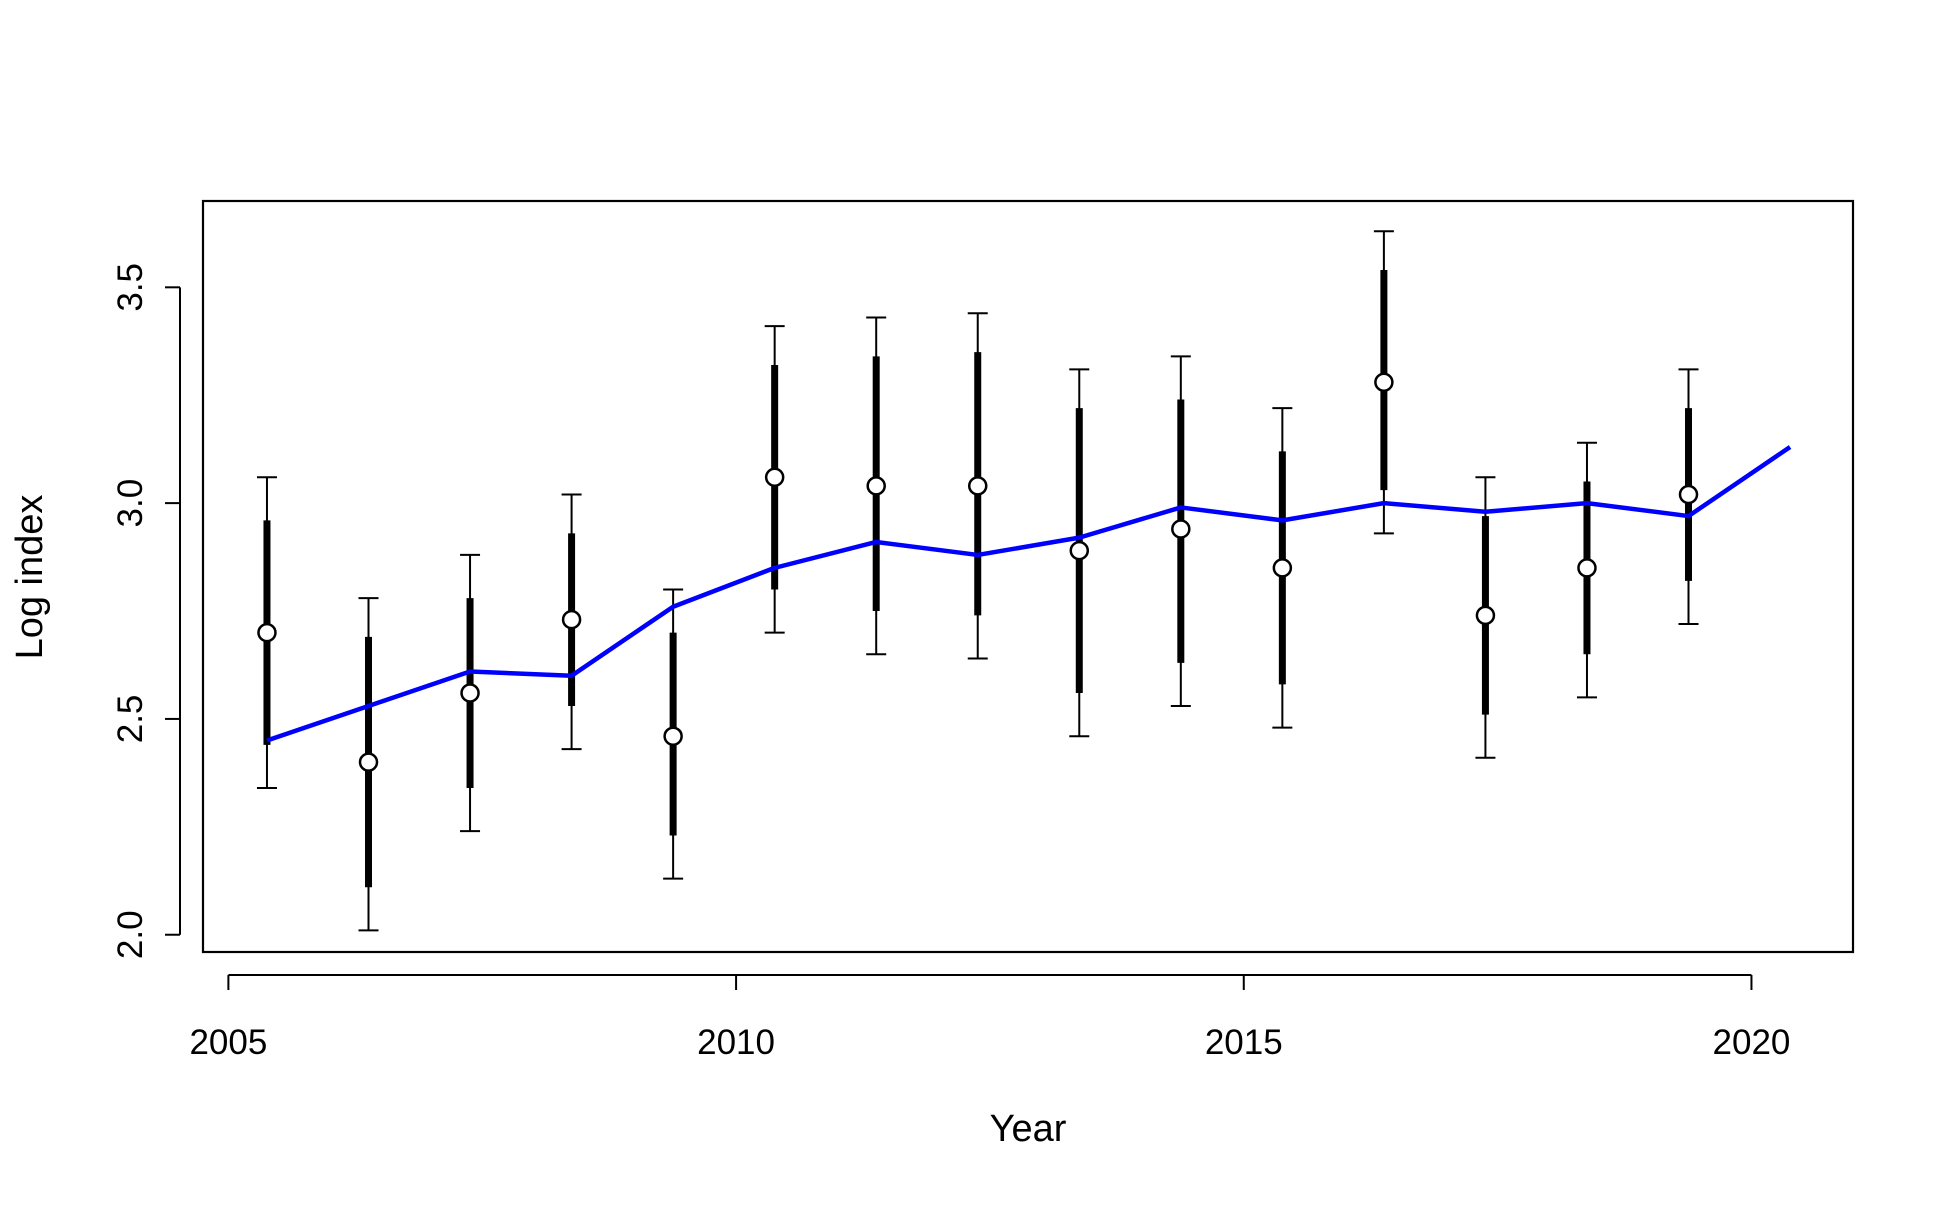 The width and height of the screenshot is (1950, 1205). Describe the element at coordinates (228, 1042) in the screenshot. I see `x-tick-label: 2005` at that location.